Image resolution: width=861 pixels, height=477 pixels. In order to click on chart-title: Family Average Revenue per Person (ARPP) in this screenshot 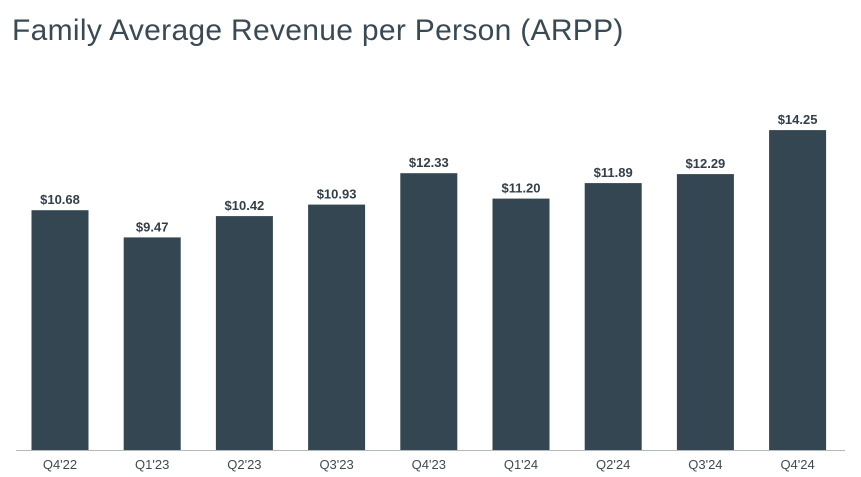, I will do `click(318, 30)`.